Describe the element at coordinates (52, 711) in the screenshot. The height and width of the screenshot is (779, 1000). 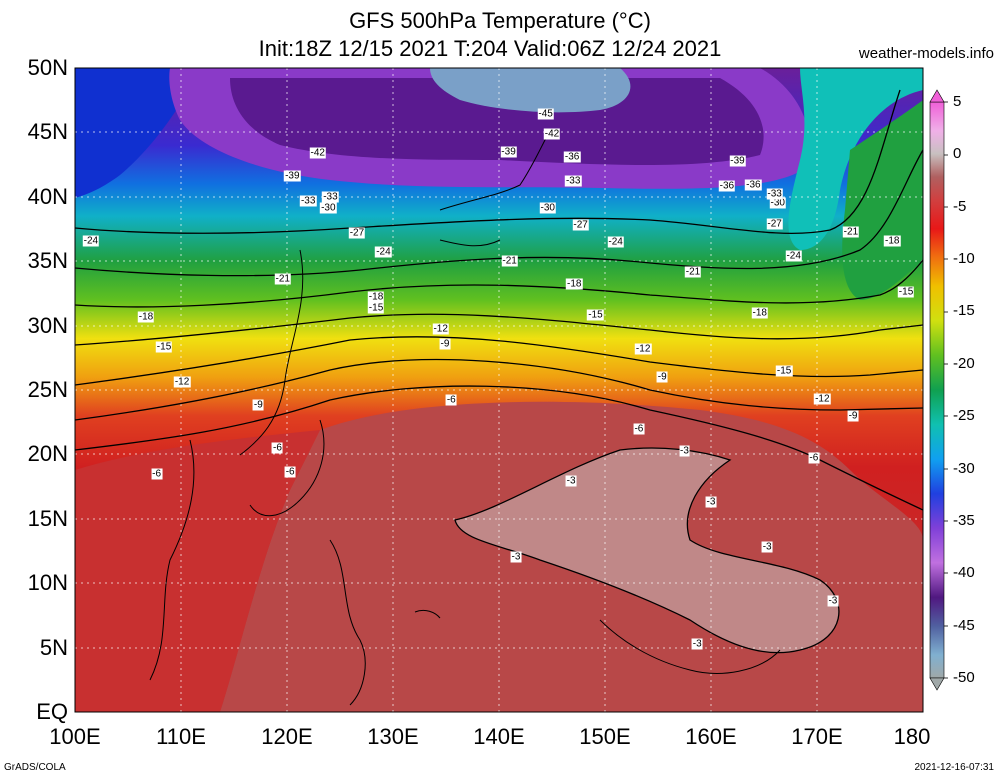
I see `lat-label: EQ` at that location.